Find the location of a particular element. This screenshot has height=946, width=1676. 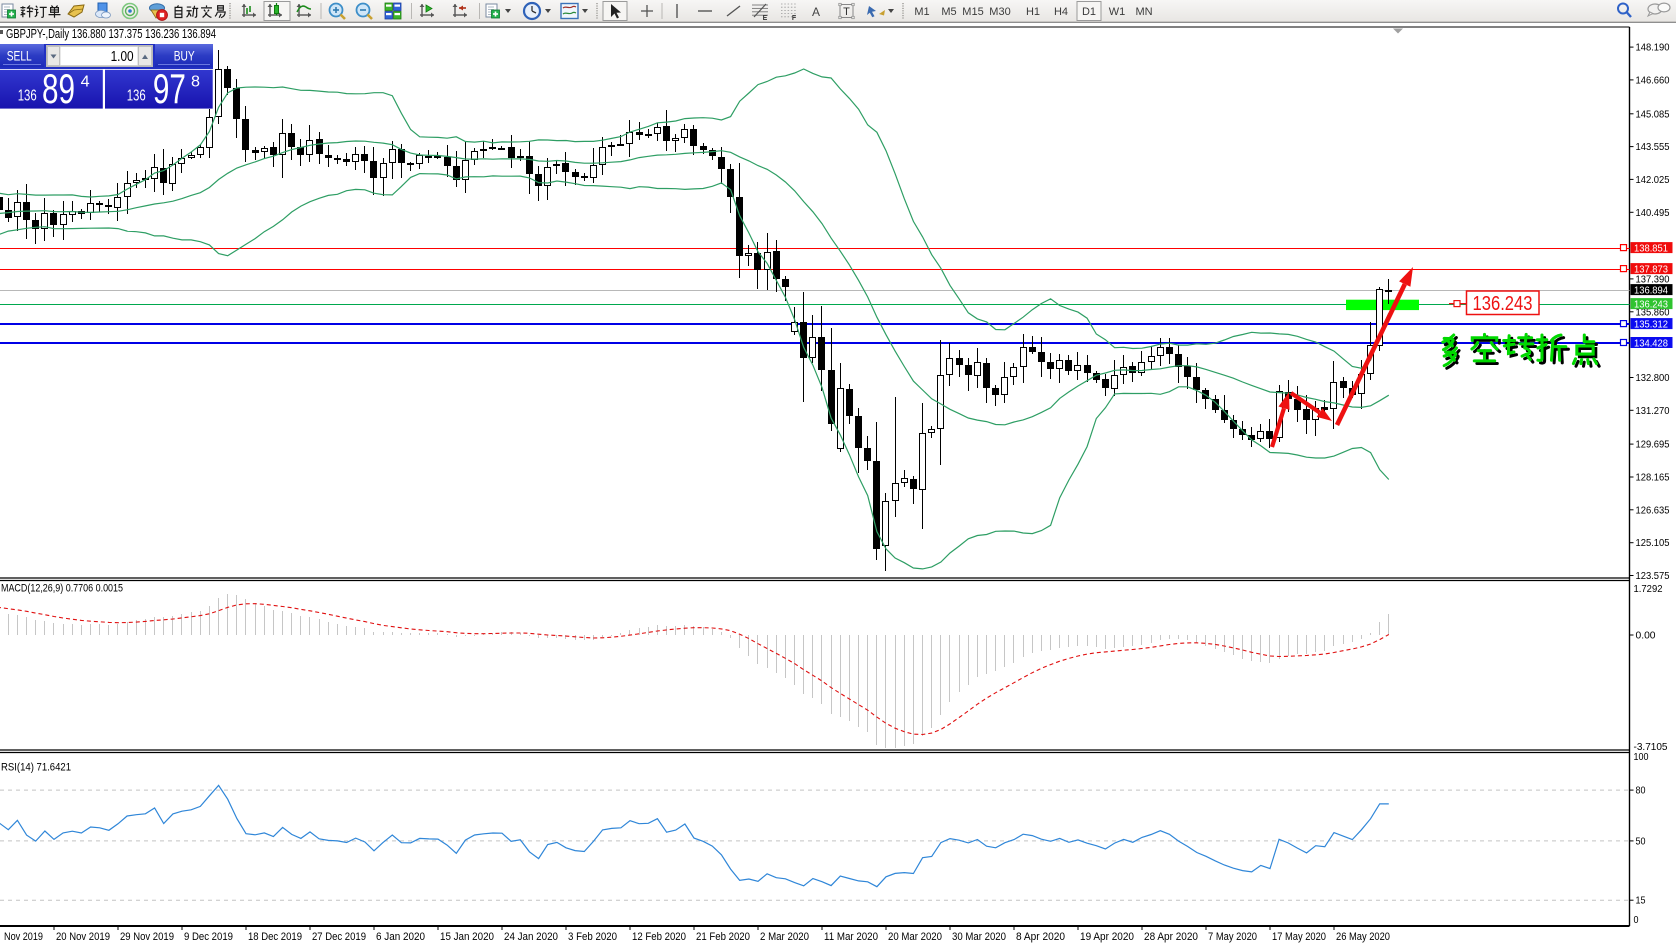

svg-text: 135.860 is located at coordinates (1653, 312).